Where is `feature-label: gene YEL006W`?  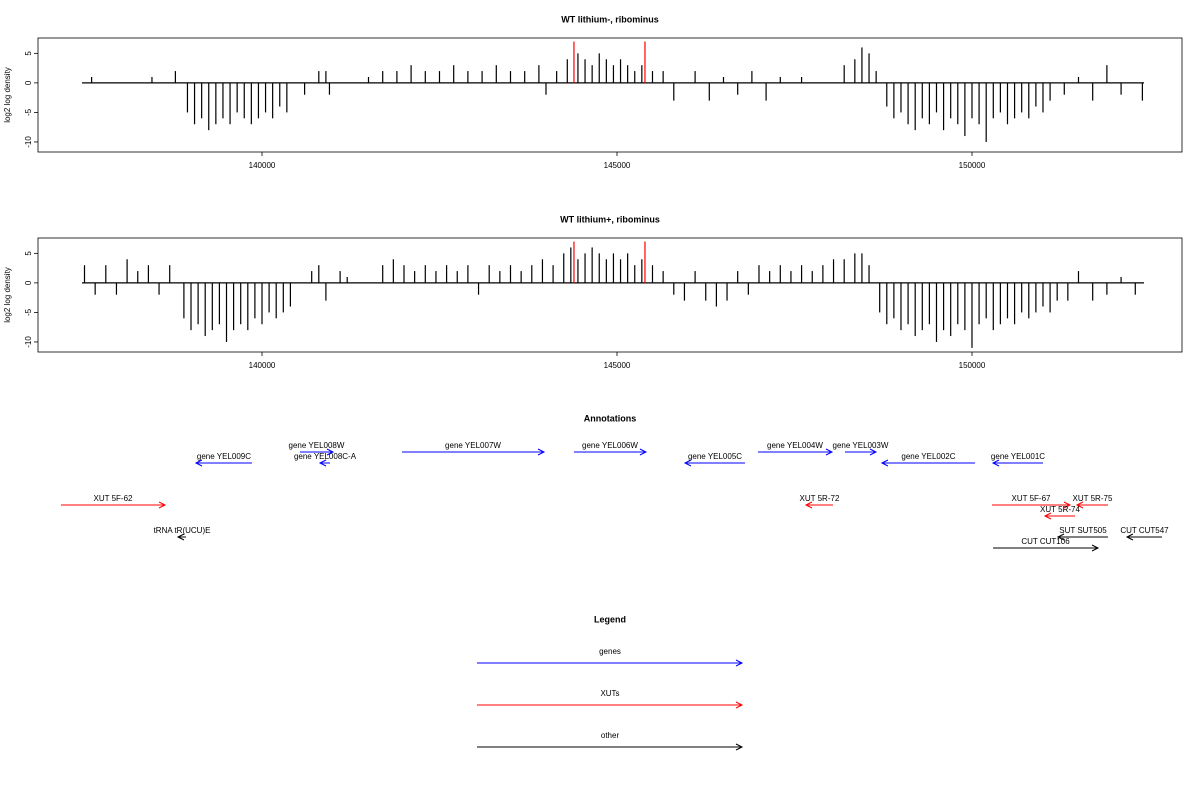 feature-label: gene YEL006W is located at coordinates (610, 445).